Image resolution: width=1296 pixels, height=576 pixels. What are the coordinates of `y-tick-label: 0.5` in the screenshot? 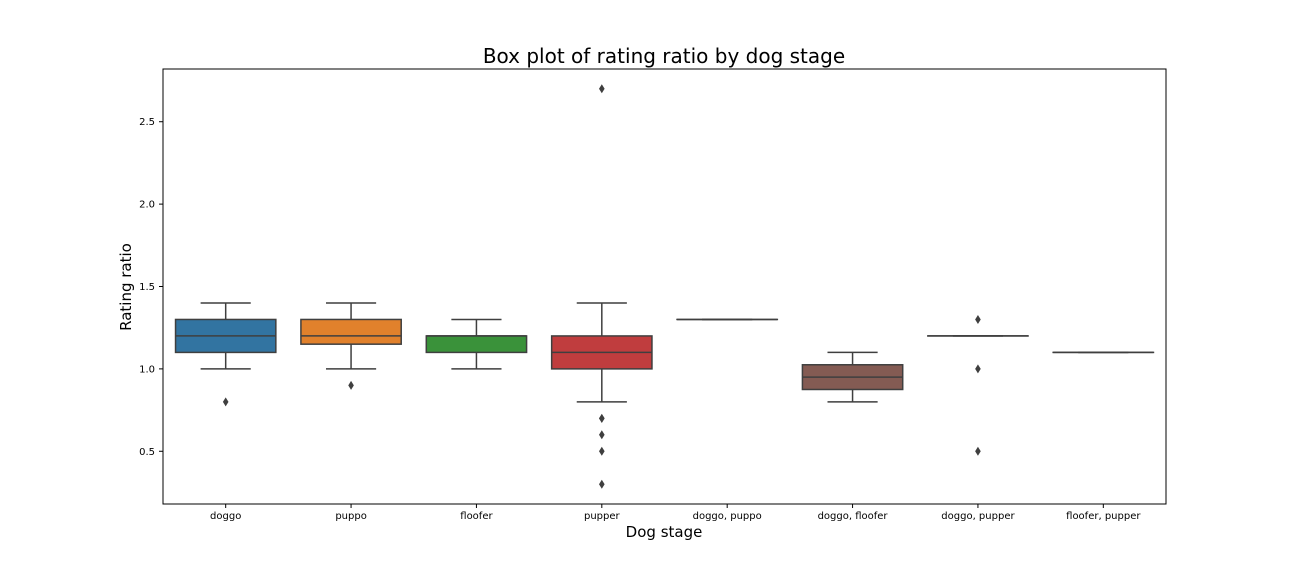 It's located at (147, 452).